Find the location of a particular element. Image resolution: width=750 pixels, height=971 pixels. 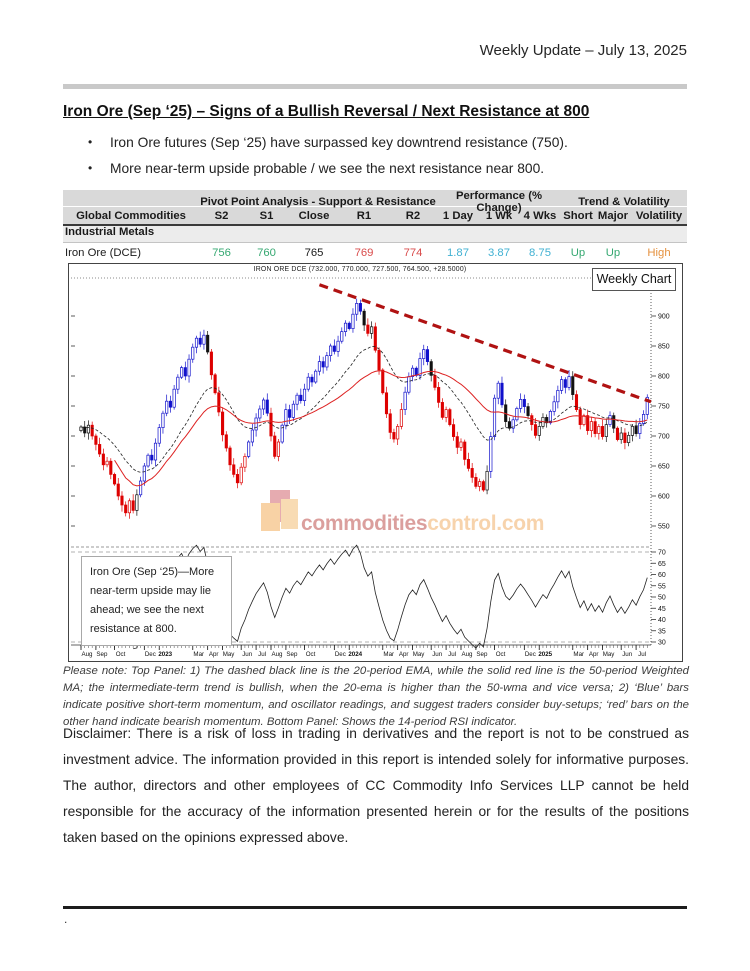

cell-short-trend: Up is located at coordinates (578, 252).